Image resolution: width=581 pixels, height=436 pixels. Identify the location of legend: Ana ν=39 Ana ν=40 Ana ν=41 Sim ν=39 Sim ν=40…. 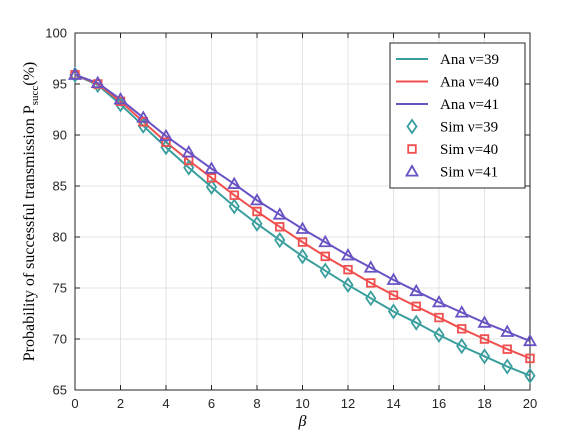
(457, 115).